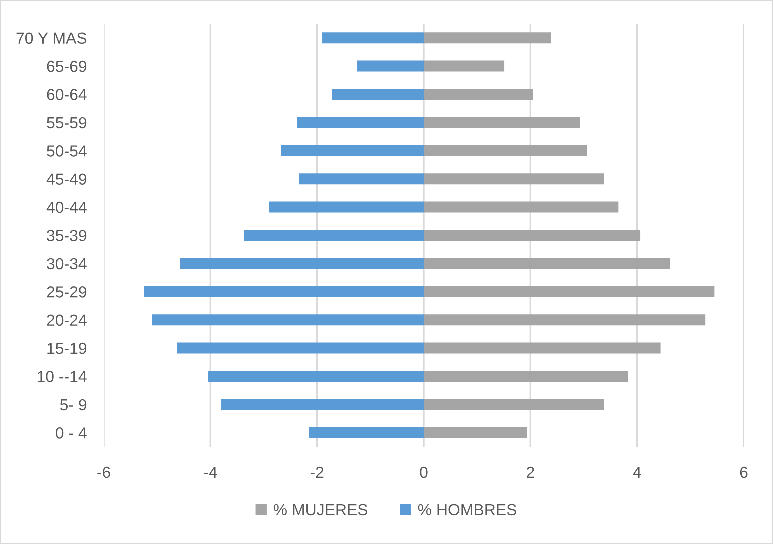  I want to click on x-tick-label: 0, so click(424, 472).